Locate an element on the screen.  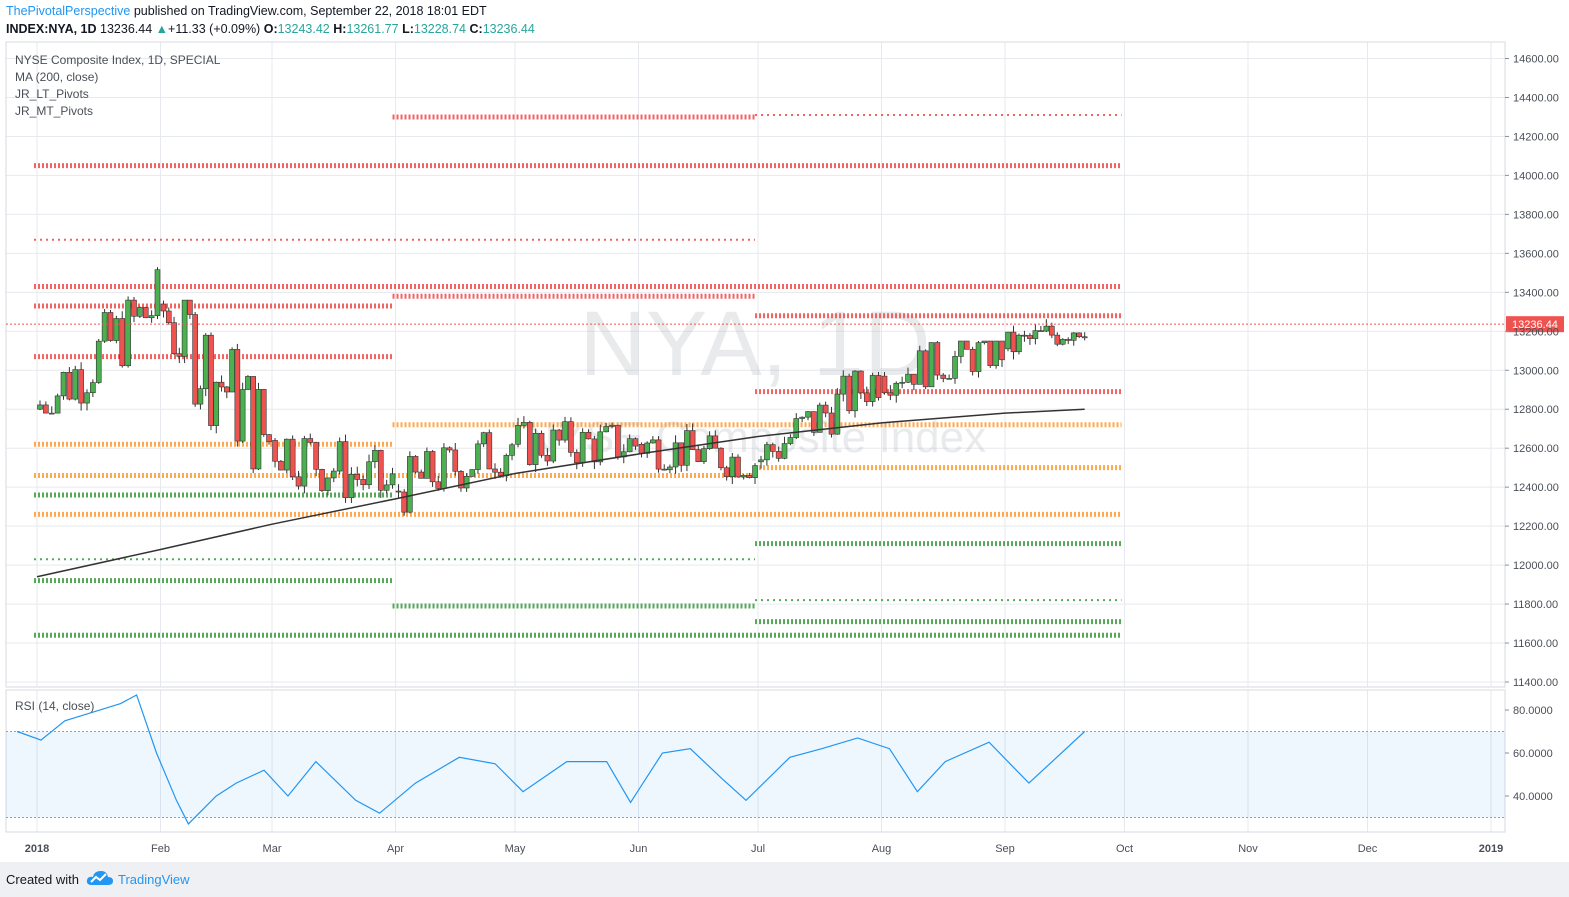
symbol-label: INDEX:NYA, 1D is located at coordinates (51, 29).